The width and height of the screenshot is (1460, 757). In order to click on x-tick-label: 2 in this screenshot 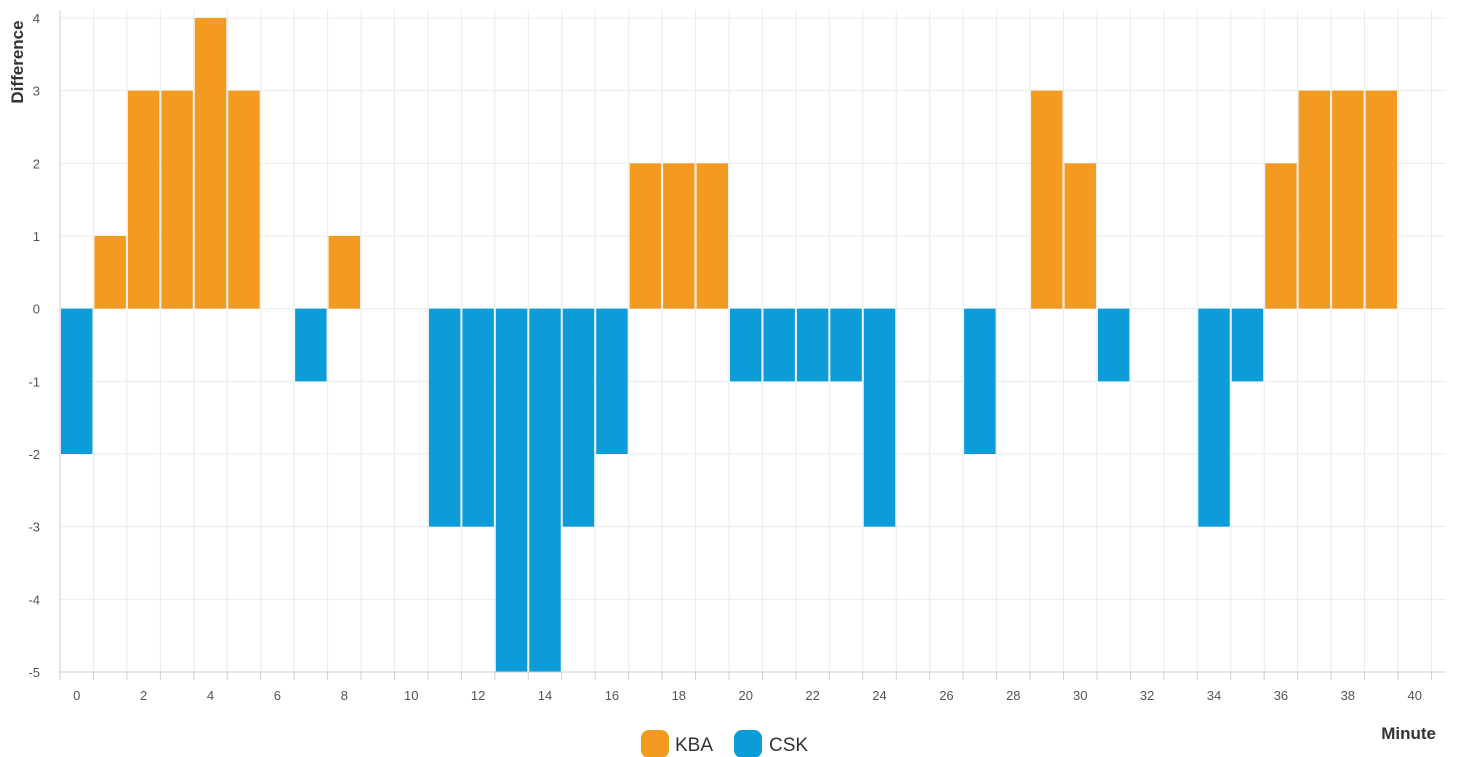, I will do `click(143, 695)`.